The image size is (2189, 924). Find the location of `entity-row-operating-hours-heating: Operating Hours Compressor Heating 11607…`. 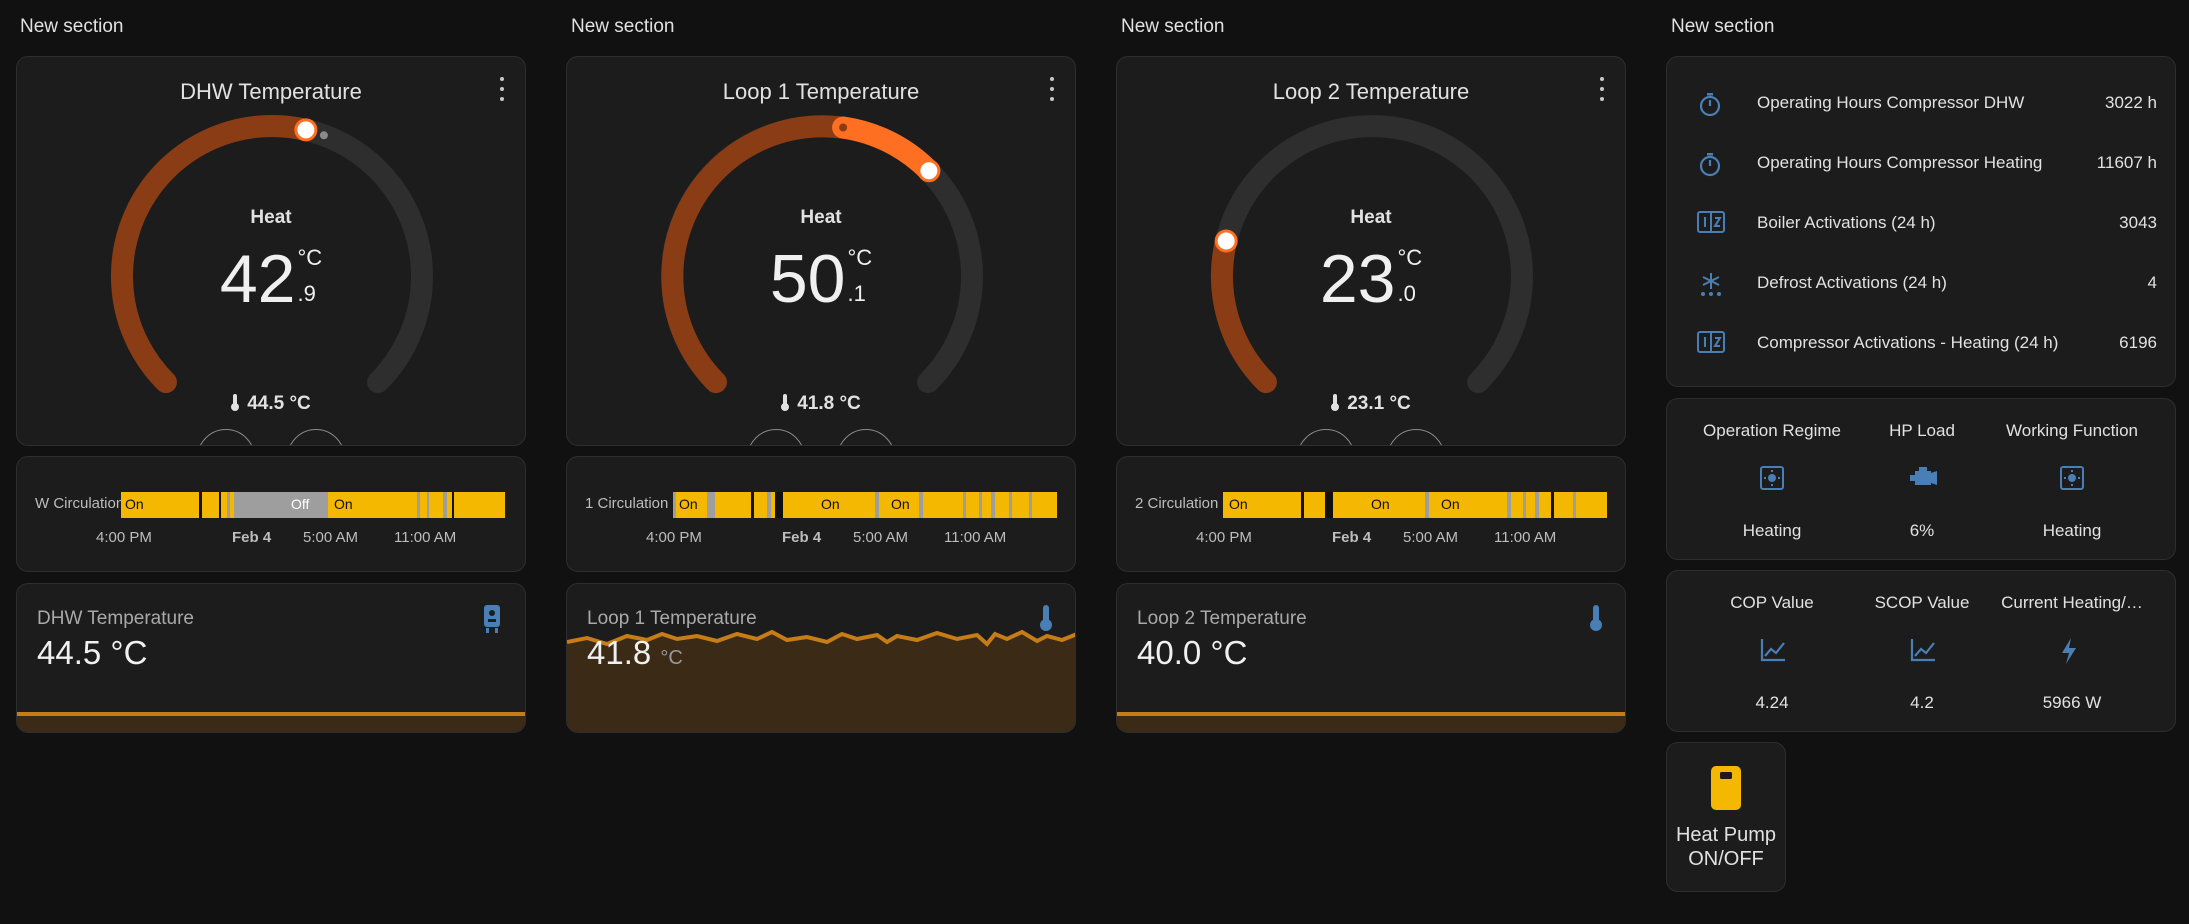

entity-row-operating-hours-heating: Operating Hours Compressor Heating 11607… is located at coordinates (1921, 163).